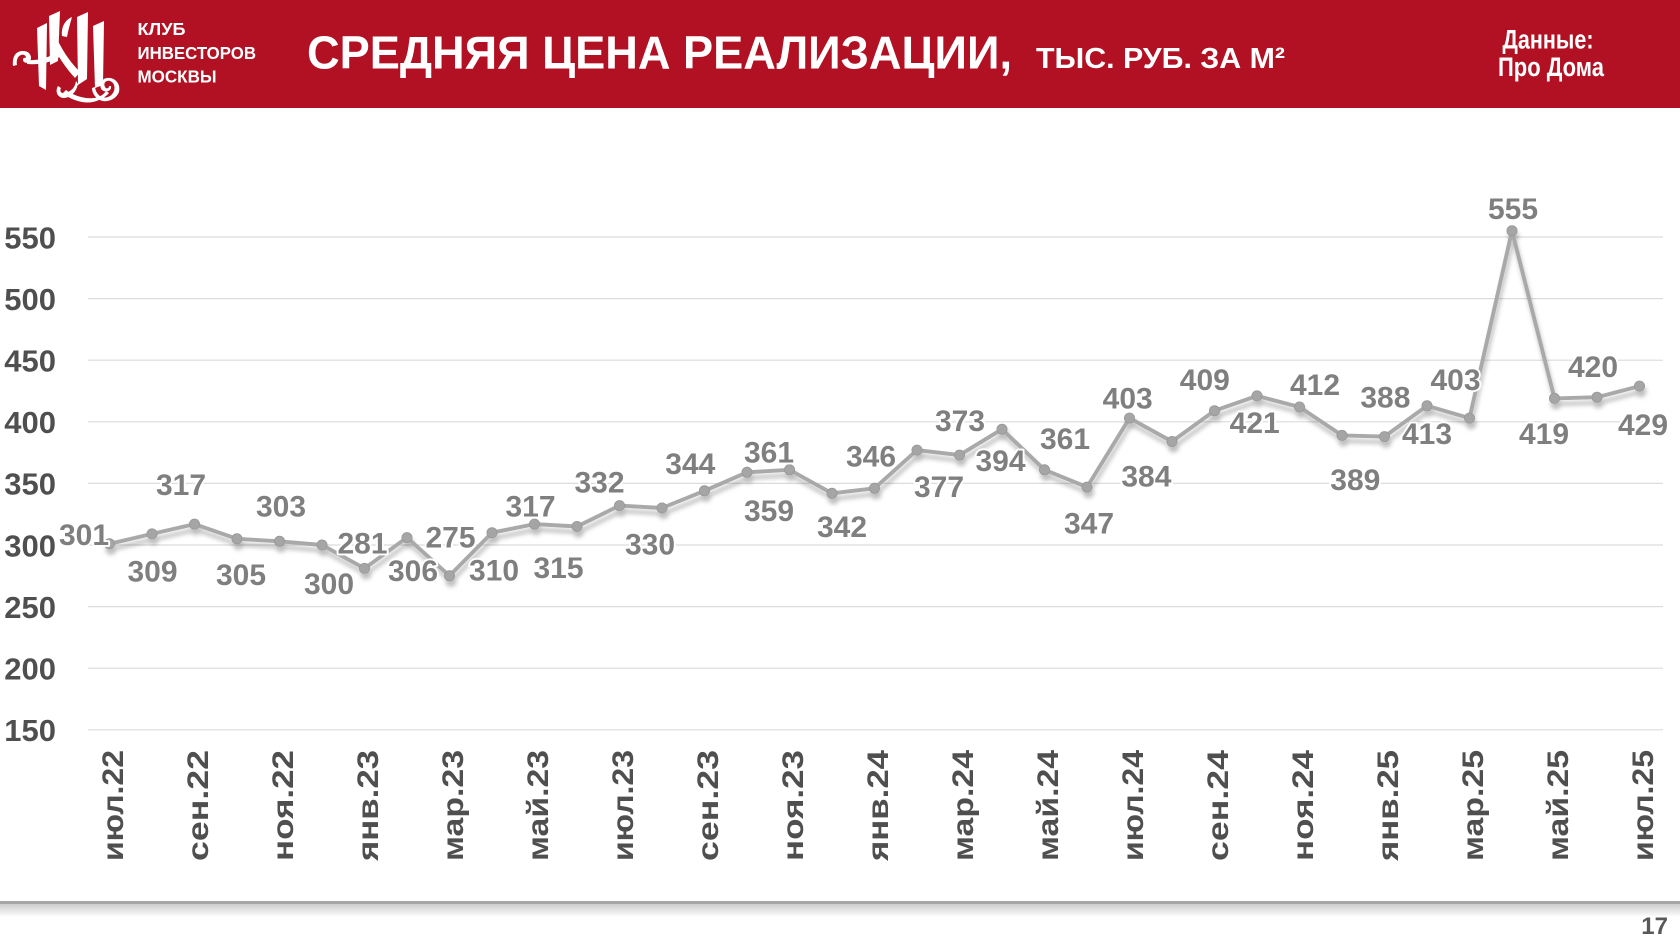 This screenshot has height=945, width=1680. What do you see at coordinates (1218, 805) in the screenshot?
I see `svg-text: сен.24` at bounding box center [1218, 805].